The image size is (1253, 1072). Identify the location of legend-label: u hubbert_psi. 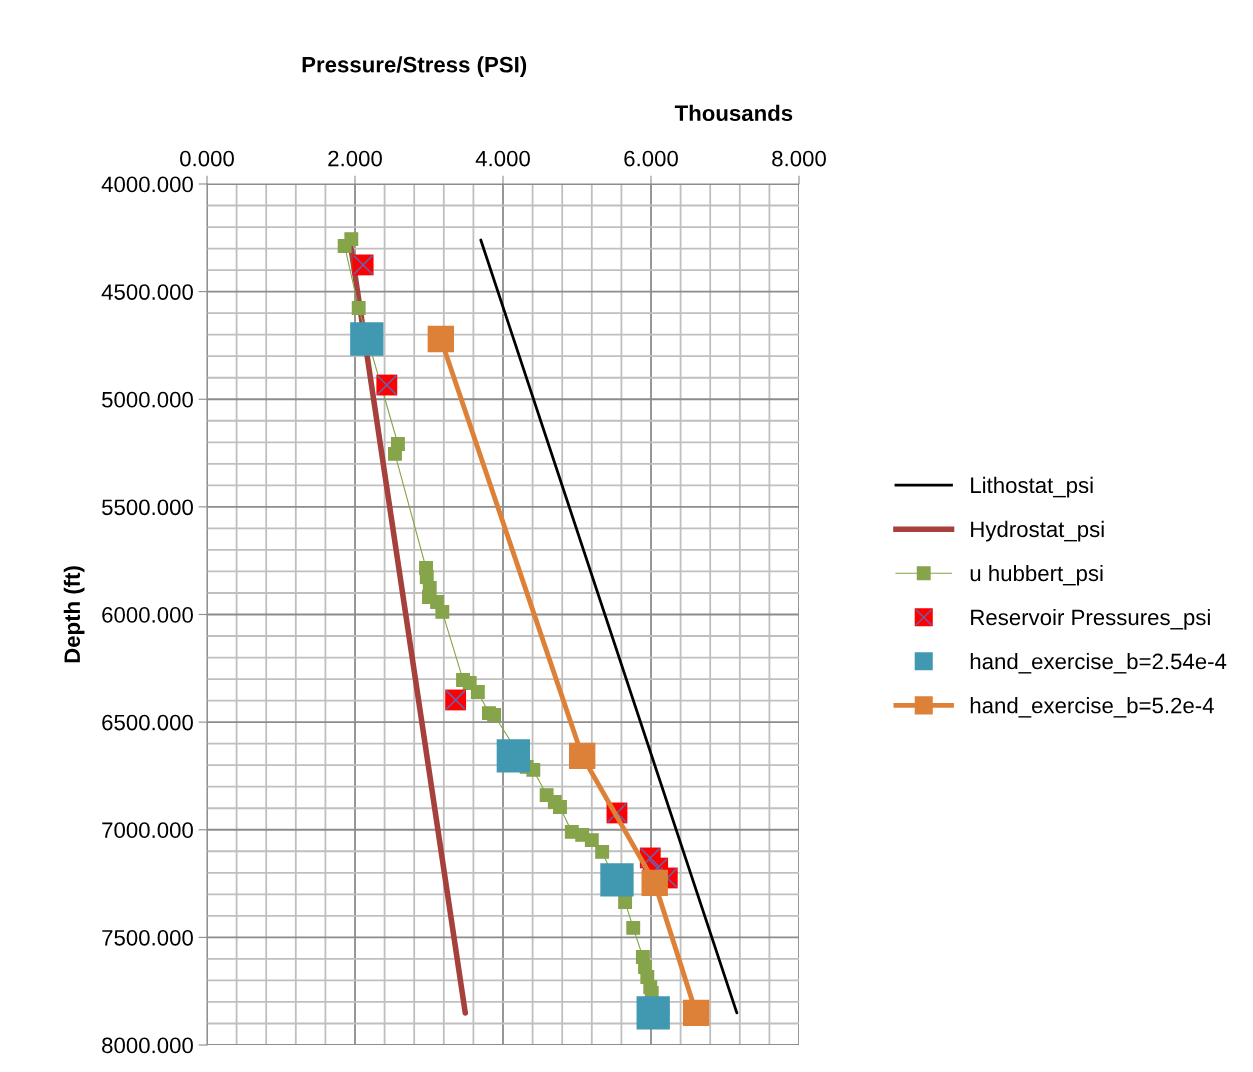
(1036, 575).